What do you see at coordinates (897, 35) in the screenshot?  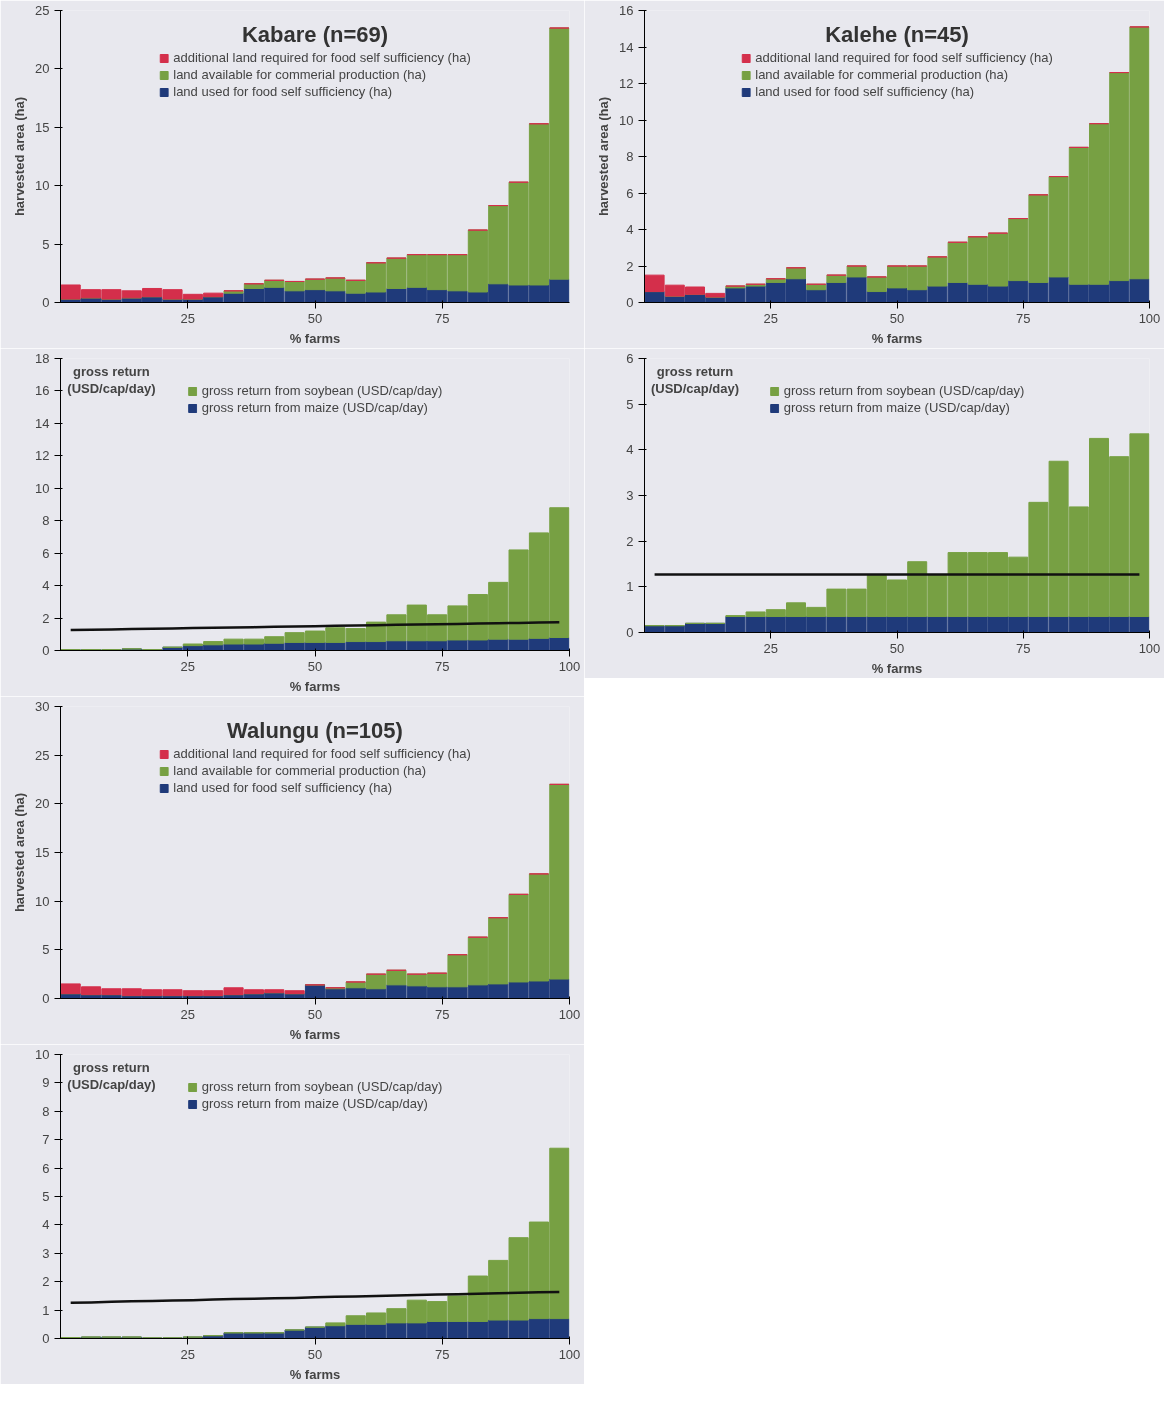 I see `text: Kalehe (n=45)` at bounding box center [897, 35].